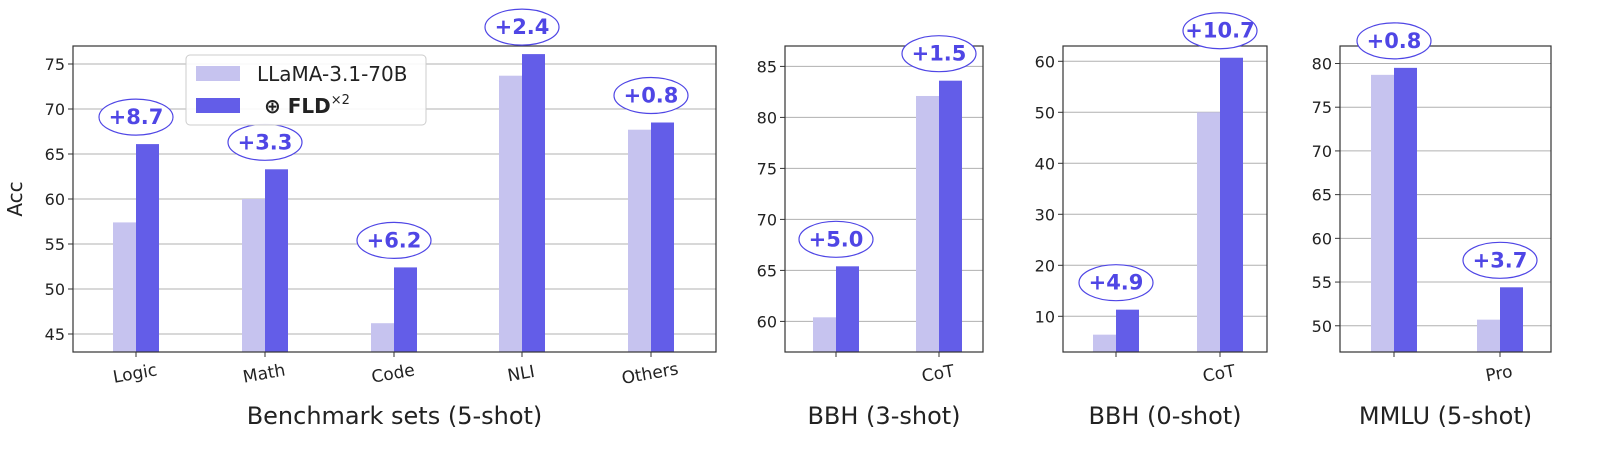 The image size is (1615, 451). I want to click on improvement-annotation: +3.3, so click(265, 142).